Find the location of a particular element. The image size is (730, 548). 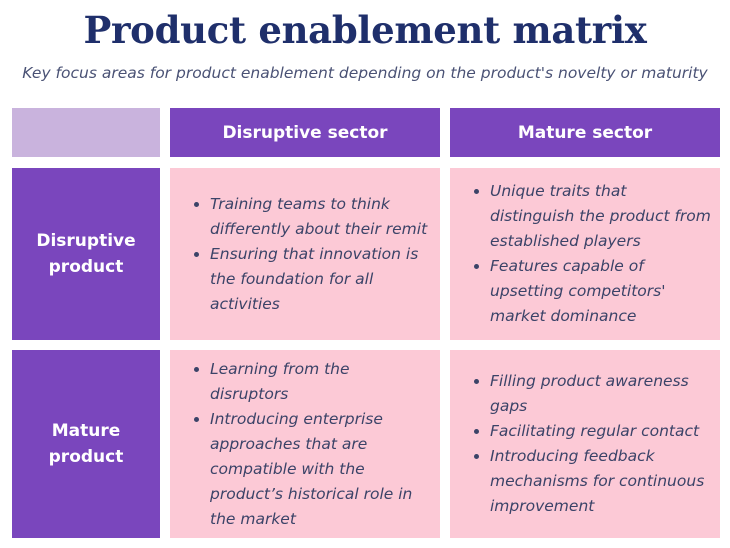

row-header-mature-product: Mature product is located at coordinates (86, 444).